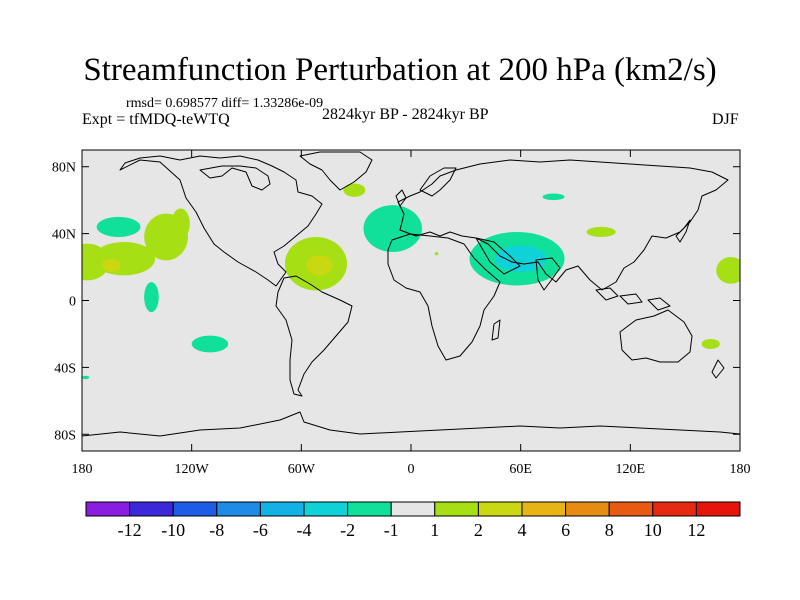 This screenshot has height=600, width=800. Describe the element at coordinates (653, 530) in the screenshot. I see `colorbar-label: 10` at that location.